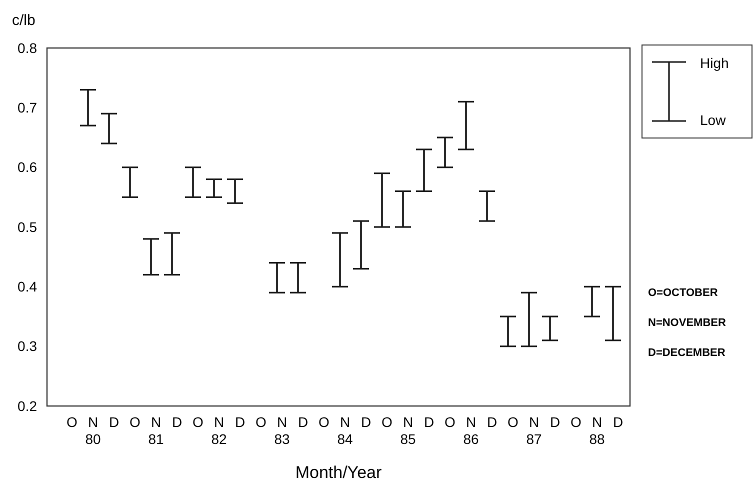 Image resolution: width=754 pixels, height=487 pixels. I want to click on x-tick-label: N 83, so click(282, 430).